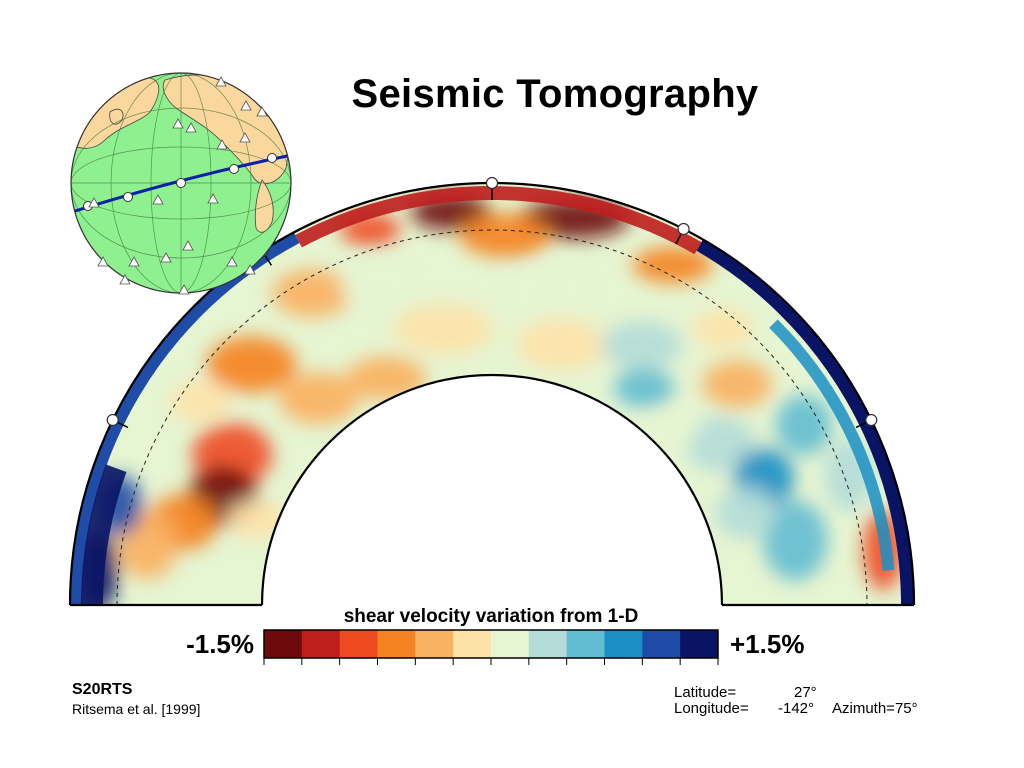 This screenshot has width=1024, height=768. Describe the element at coordinates (767, 644) in the screenshot. I see `colorbar-max-label: +1.5%` at that location.